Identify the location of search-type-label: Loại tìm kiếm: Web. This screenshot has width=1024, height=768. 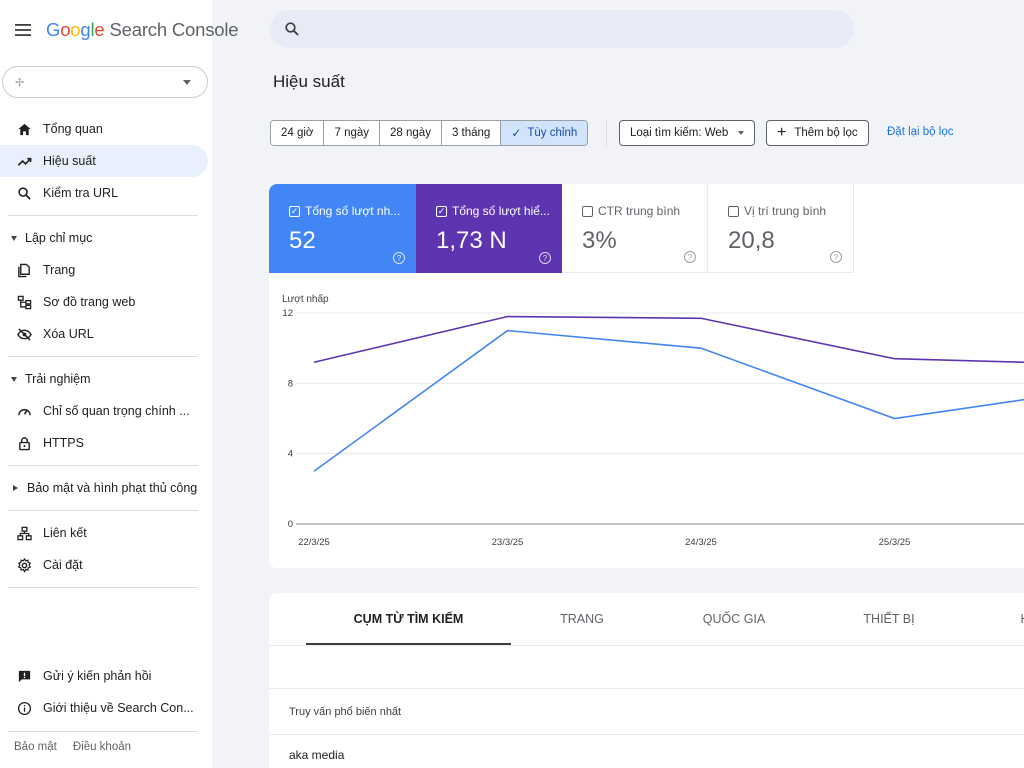
(679, 133).